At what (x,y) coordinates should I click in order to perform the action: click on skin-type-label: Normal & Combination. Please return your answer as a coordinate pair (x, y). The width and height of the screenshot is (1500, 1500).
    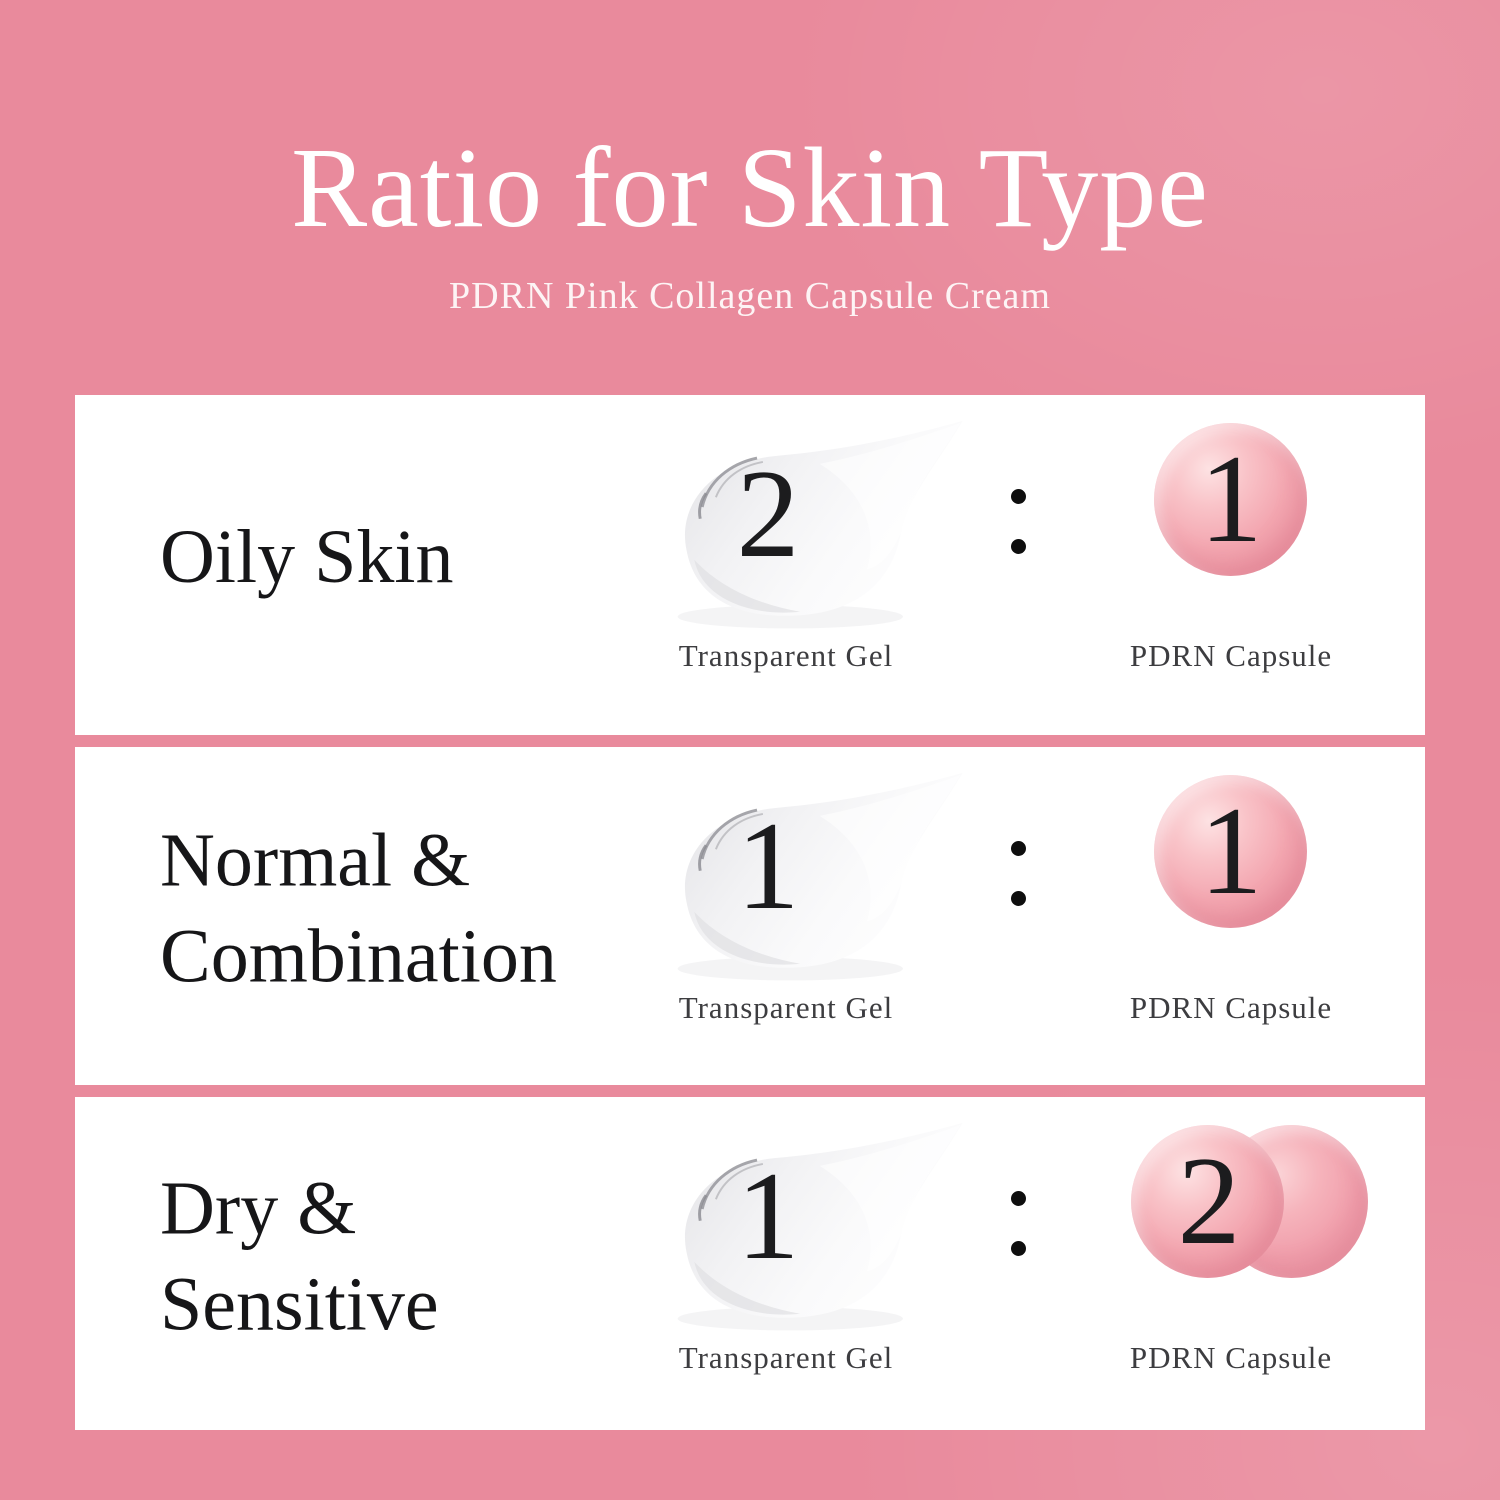
    Looking at the image, I should click on (358, 908).